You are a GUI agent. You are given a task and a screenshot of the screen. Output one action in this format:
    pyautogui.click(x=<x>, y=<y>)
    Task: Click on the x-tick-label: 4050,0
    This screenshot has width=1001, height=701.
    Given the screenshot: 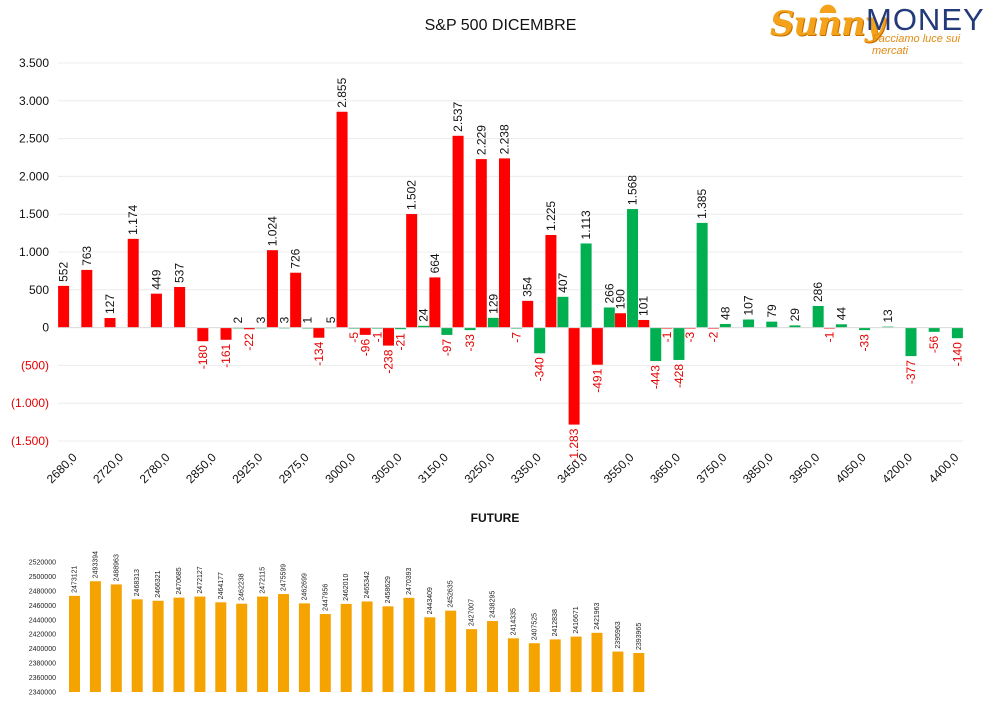 What is the action you would take?
    pyautogui.click(x=851, y=468)
    